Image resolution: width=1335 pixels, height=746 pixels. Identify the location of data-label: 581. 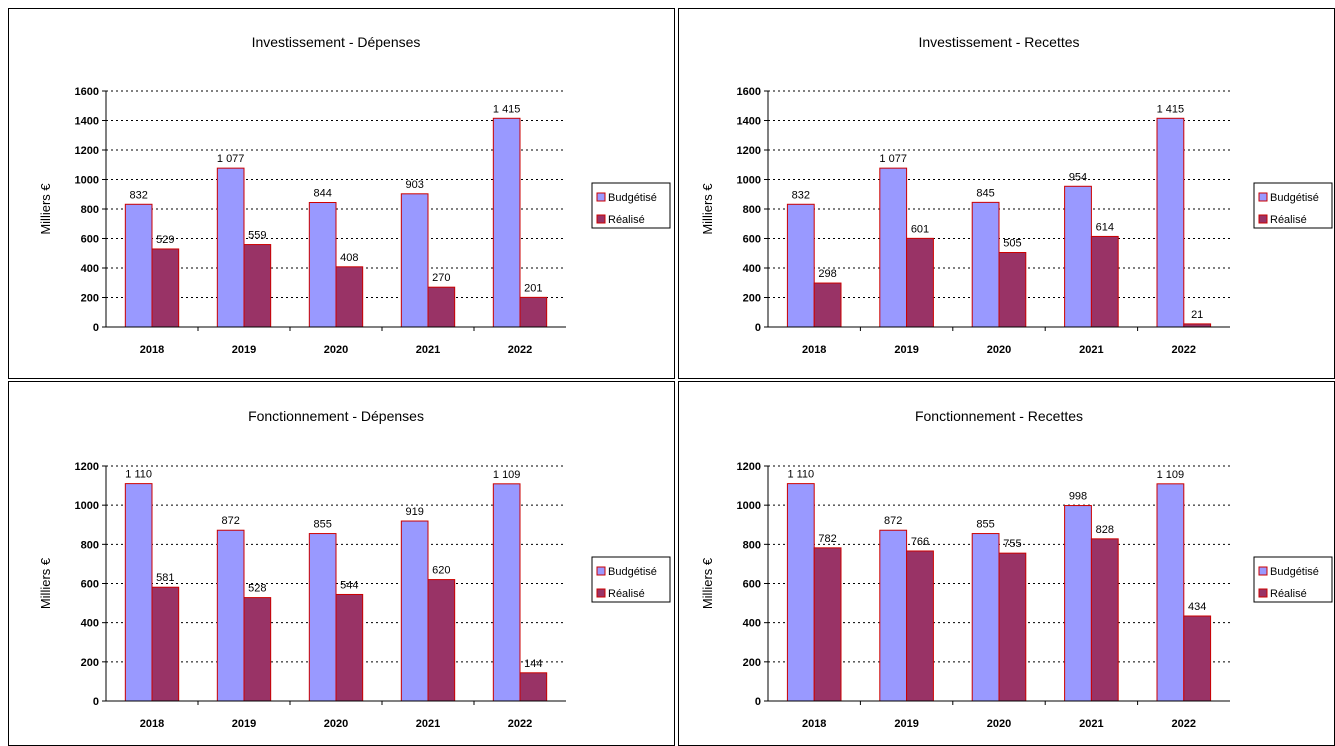
(165, 578).